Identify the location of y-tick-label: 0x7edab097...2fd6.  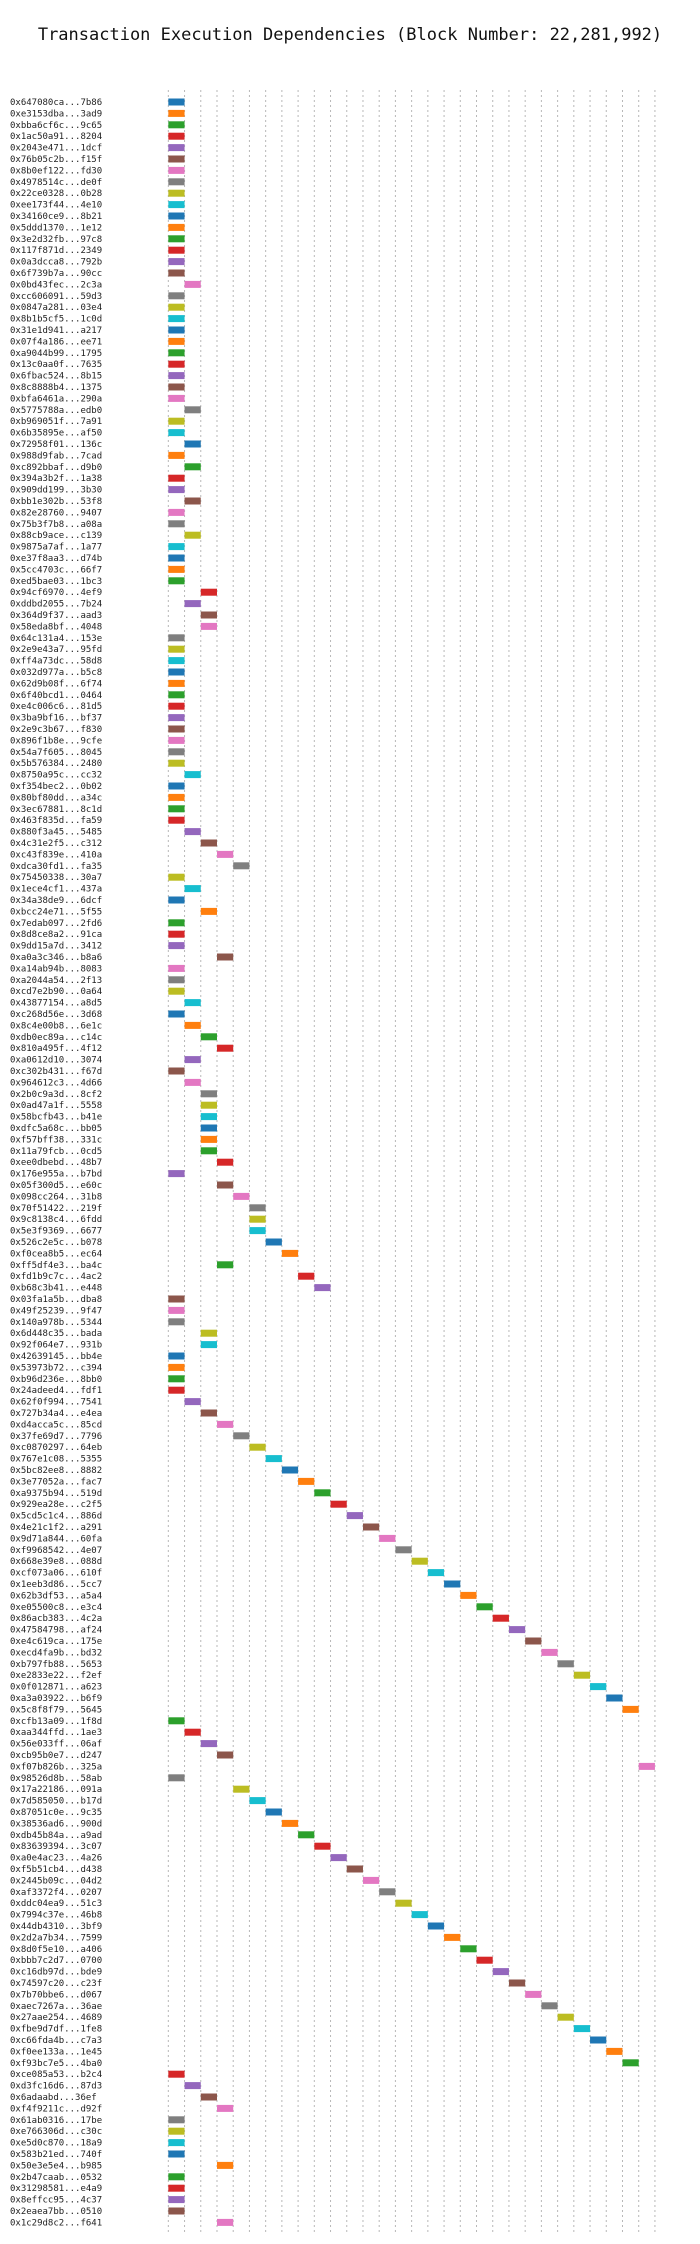
(56, 924).